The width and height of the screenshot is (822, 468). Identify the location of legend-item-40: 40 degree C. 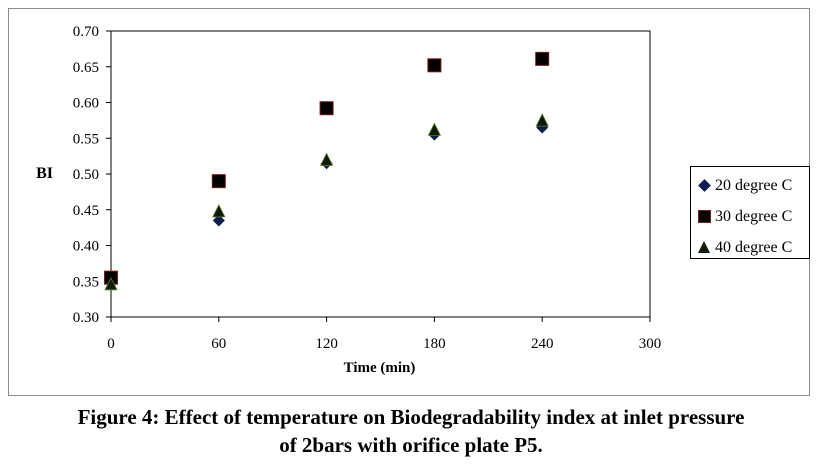
(750, 247).